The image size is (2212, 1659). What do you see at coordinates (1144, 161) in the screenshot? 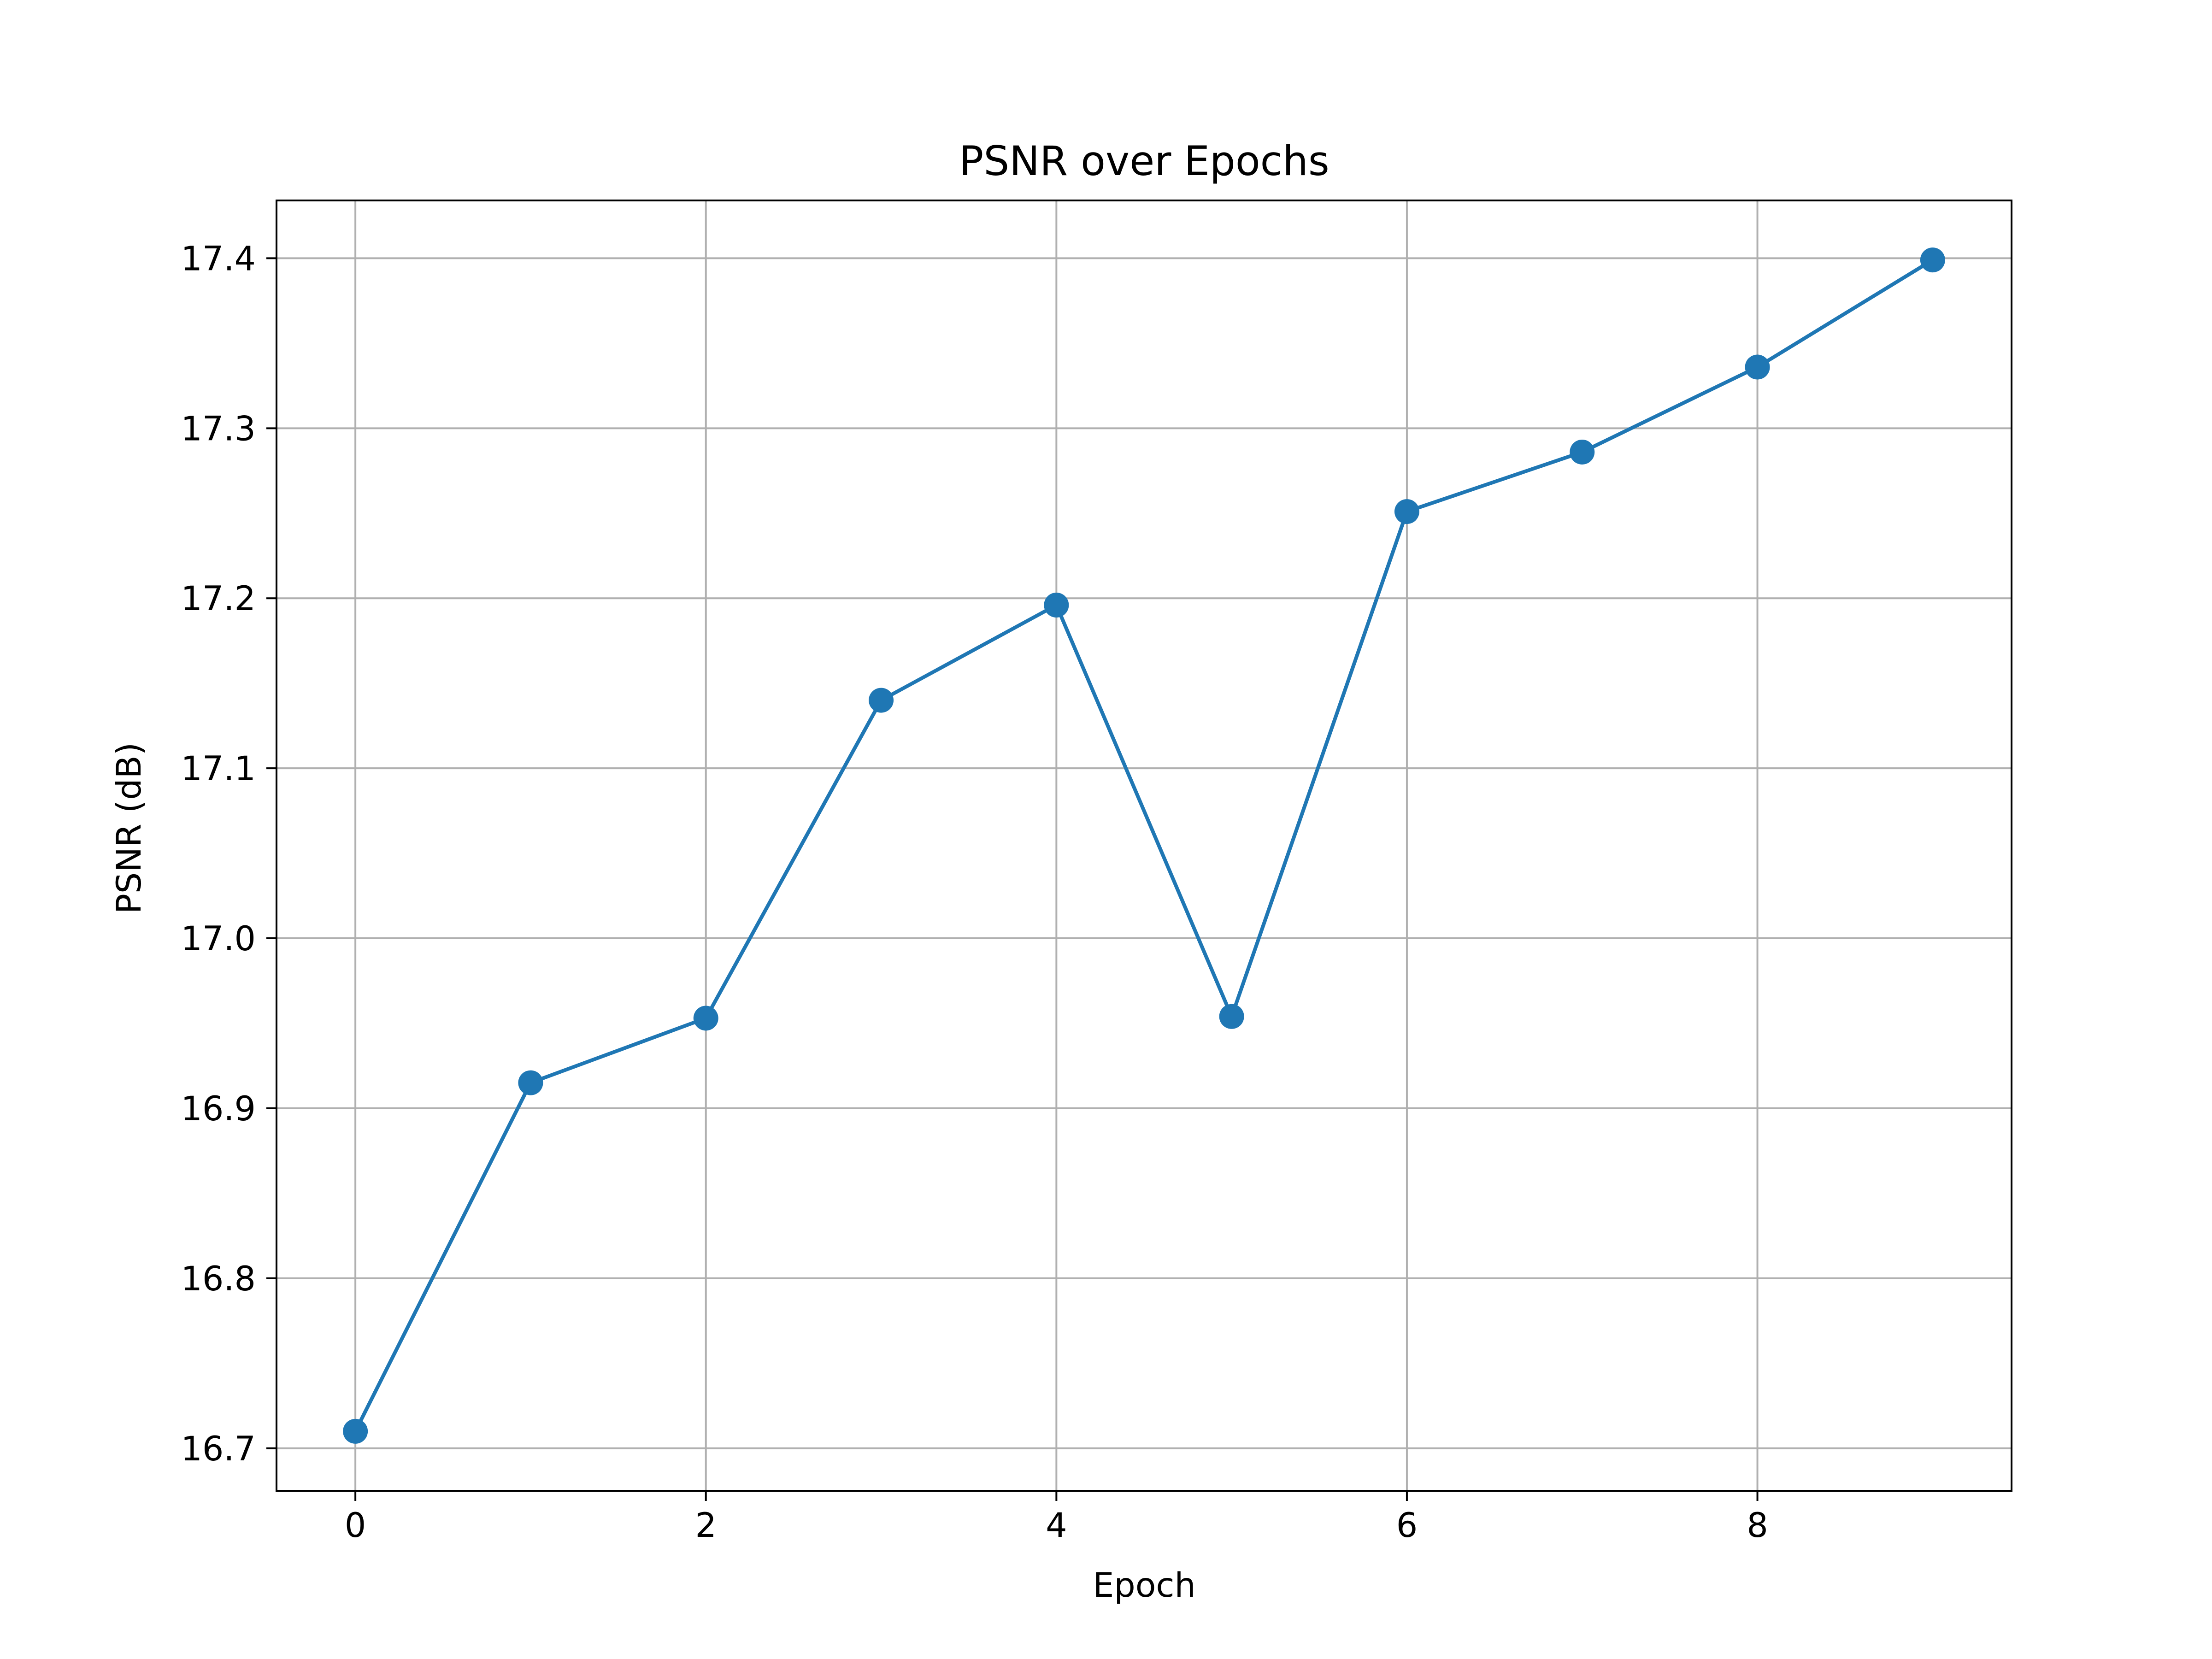
I see `chart-title: PSNR over Epochs` at bounding box center [1144, 161].